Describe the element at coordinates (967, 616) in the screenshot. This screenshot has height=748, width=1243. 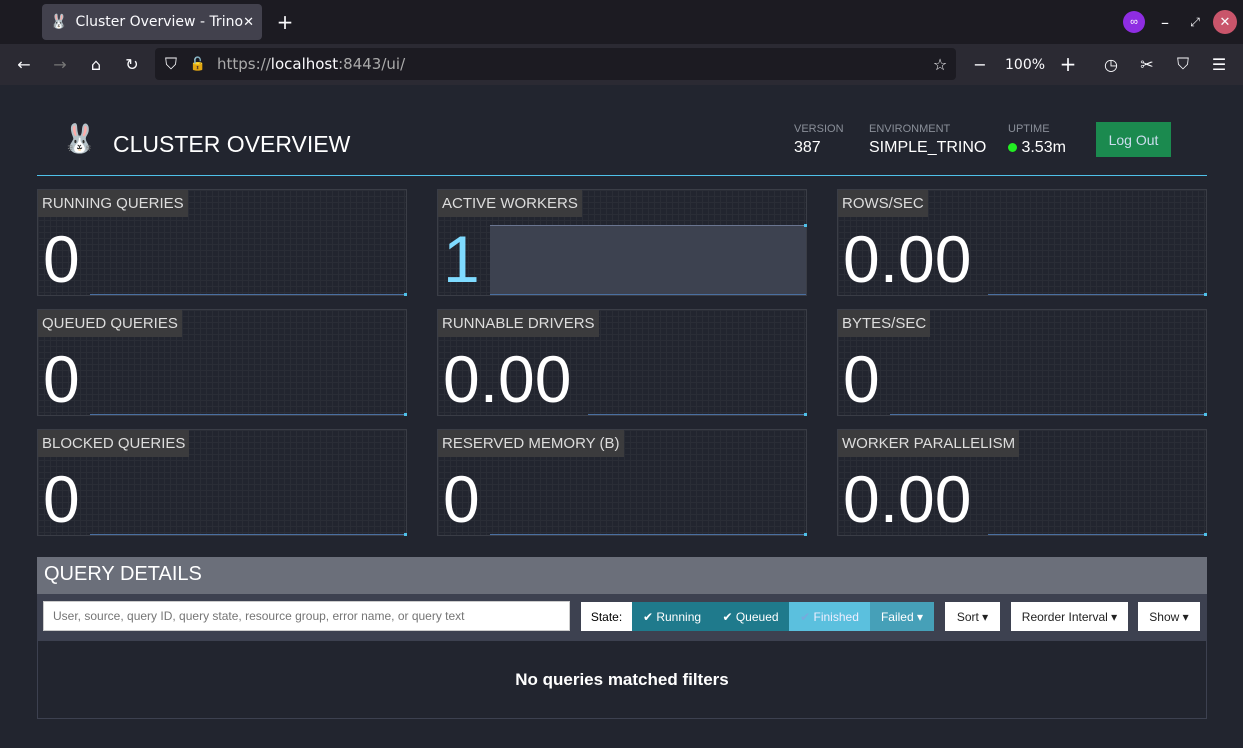
I see `sort-label: Sort` at that location.